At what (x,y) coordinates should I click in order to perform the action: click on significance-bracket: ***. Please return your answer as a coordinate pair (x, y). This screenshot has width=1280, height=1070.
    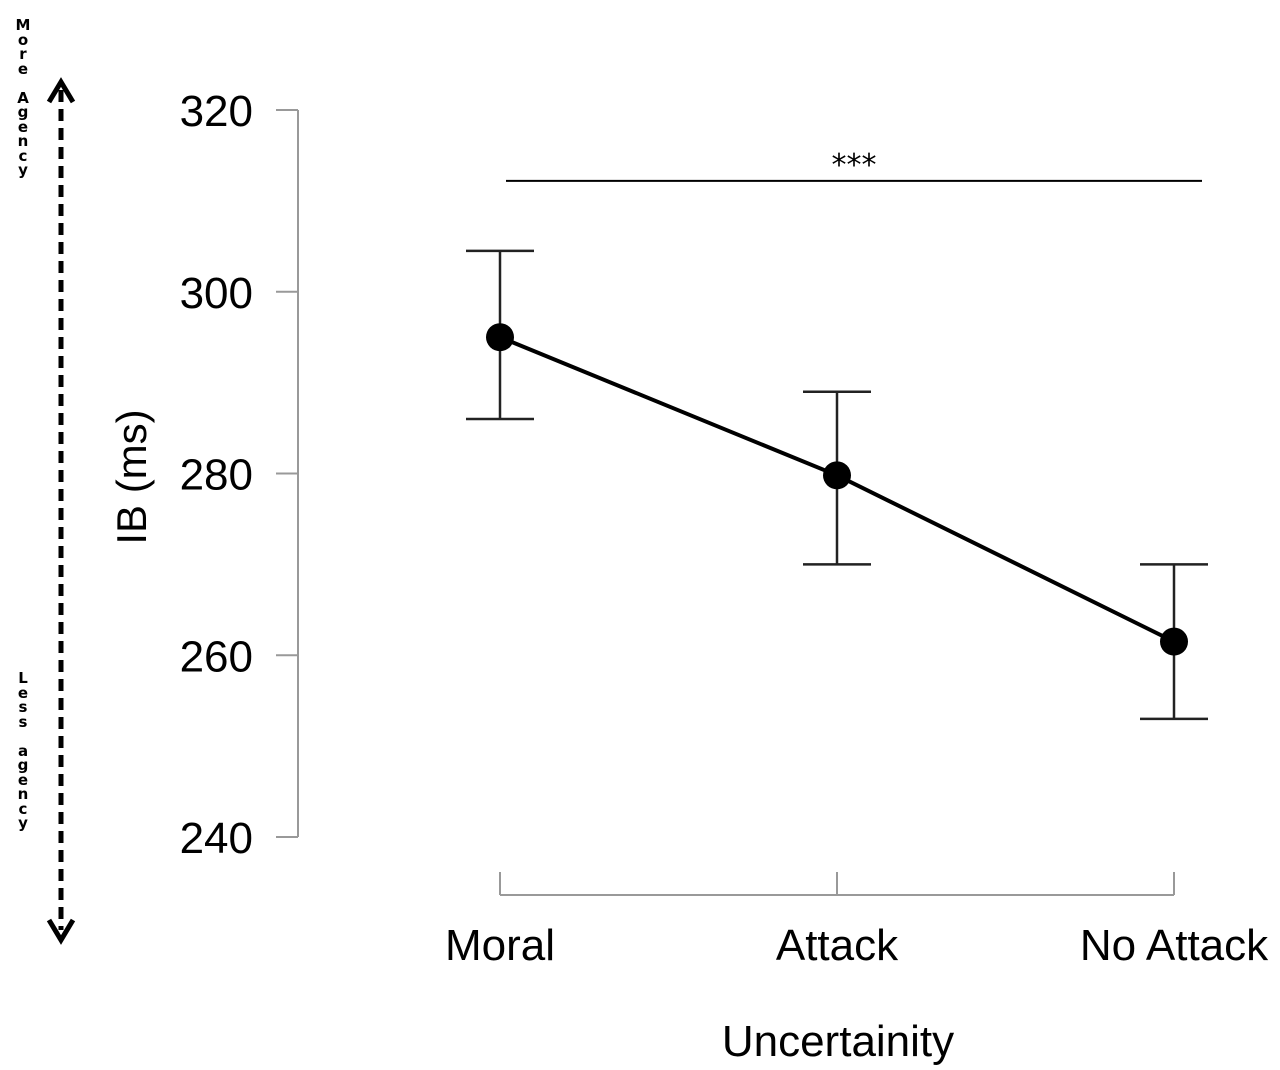
    Looking at the image, I should click on (854, 165).